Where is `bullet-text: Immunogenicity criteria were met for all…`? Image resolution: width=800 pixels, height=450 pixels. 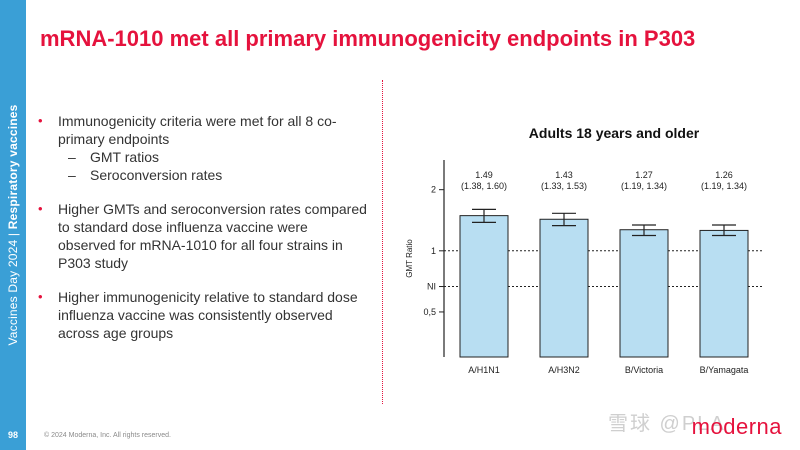
bullet-text: Immunogenicity criteria were met for all… is located at coordinates (197, 130).